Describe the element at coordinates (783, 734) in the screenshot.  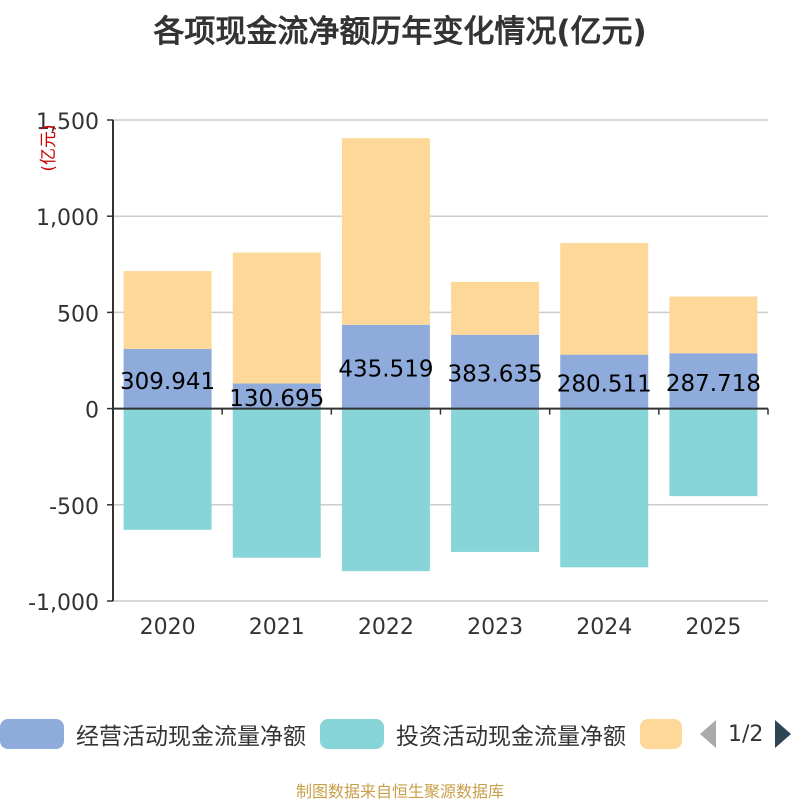
I see `pager-next-icon` at that location.